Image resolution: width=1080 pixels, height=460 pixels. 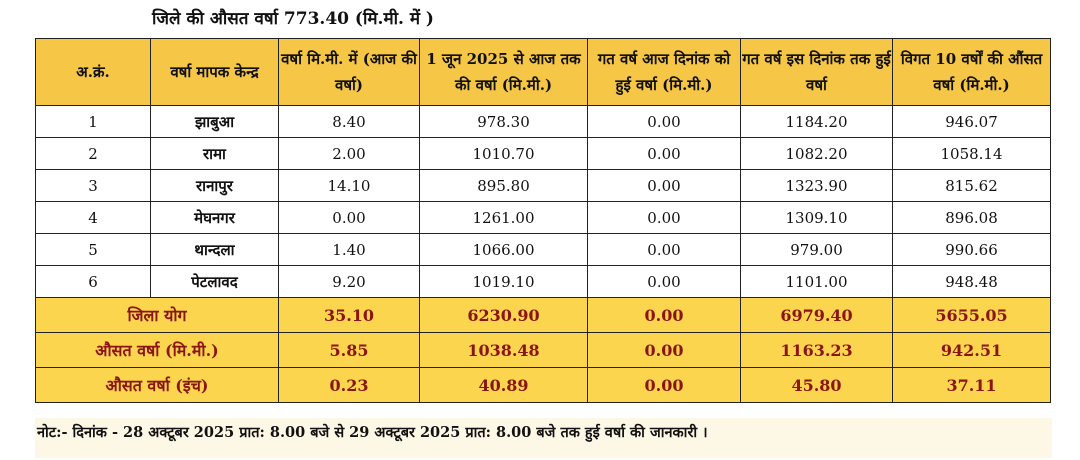 What do you see at coordinates (664, 72) in the screenshot?
I see `column-header: गत वर्ष आज दिनांक को हुई वर्षा (मि.मी.)` at bounding box center [664, 72].